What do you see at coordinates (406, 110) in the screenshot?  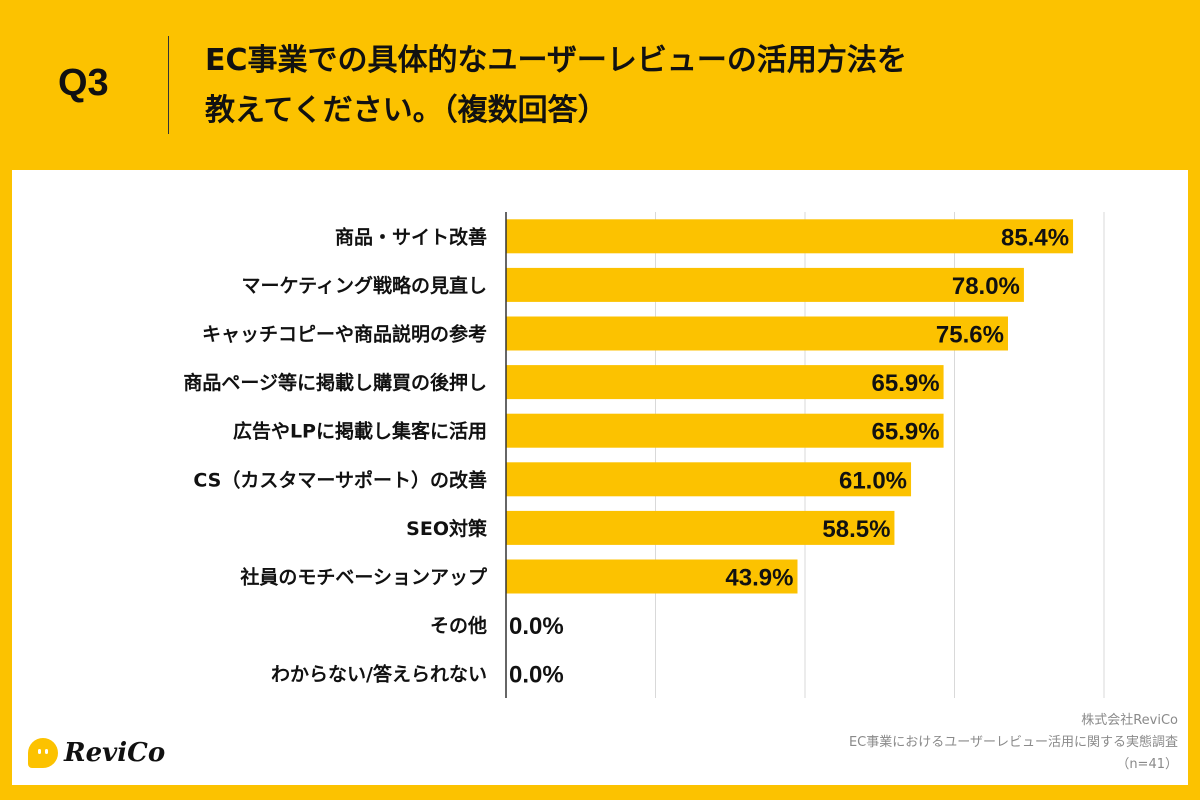 I see `title-line-2: 教えてください。（複数回答）` at bounding box center [406, 110].